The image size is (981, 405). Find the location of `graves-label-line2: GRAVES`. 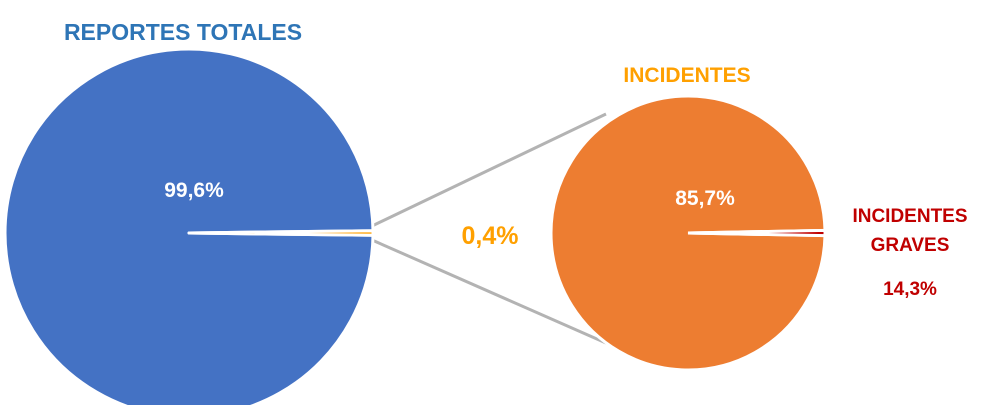

graves-label-line2: GRAVES is located at coordinates (910, 245).